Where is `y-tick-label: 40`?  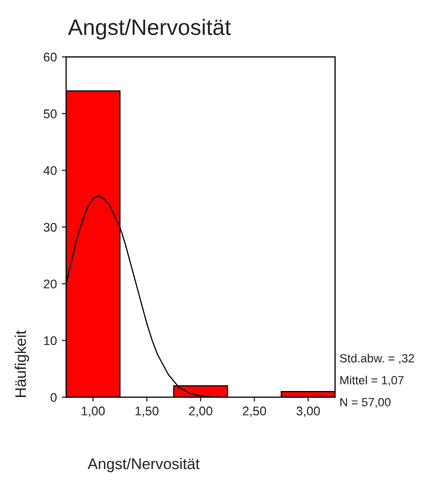 y-tick-label: 40 is located at coordinates (50, 170).